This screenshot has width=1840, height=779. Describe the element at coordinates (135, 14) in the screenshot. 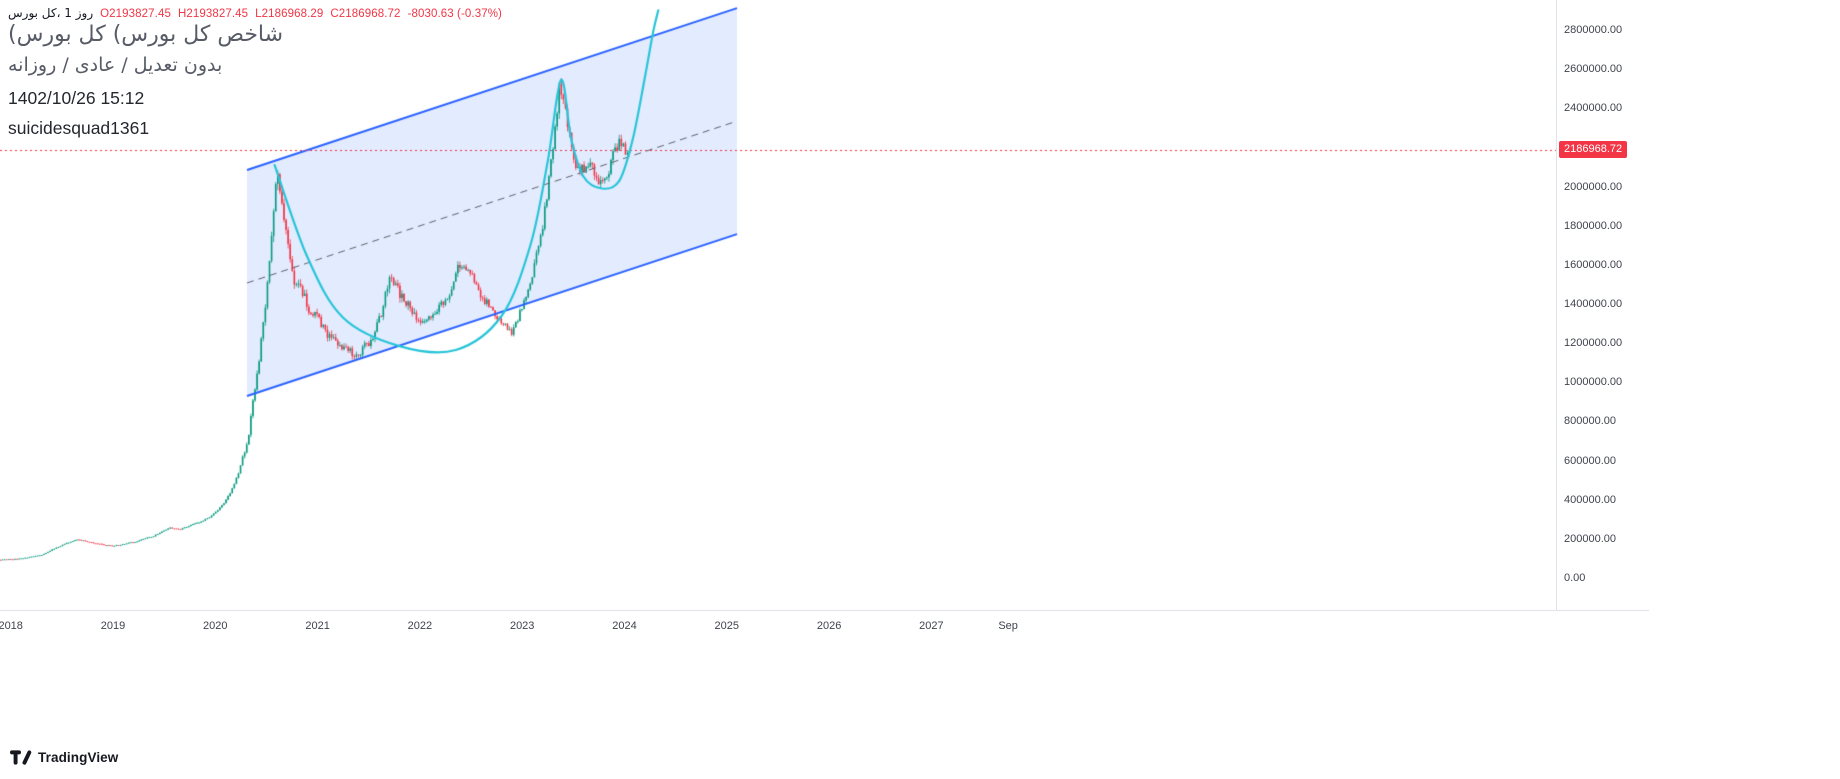

I see `ohlc-open: O2193827.45` at that location.